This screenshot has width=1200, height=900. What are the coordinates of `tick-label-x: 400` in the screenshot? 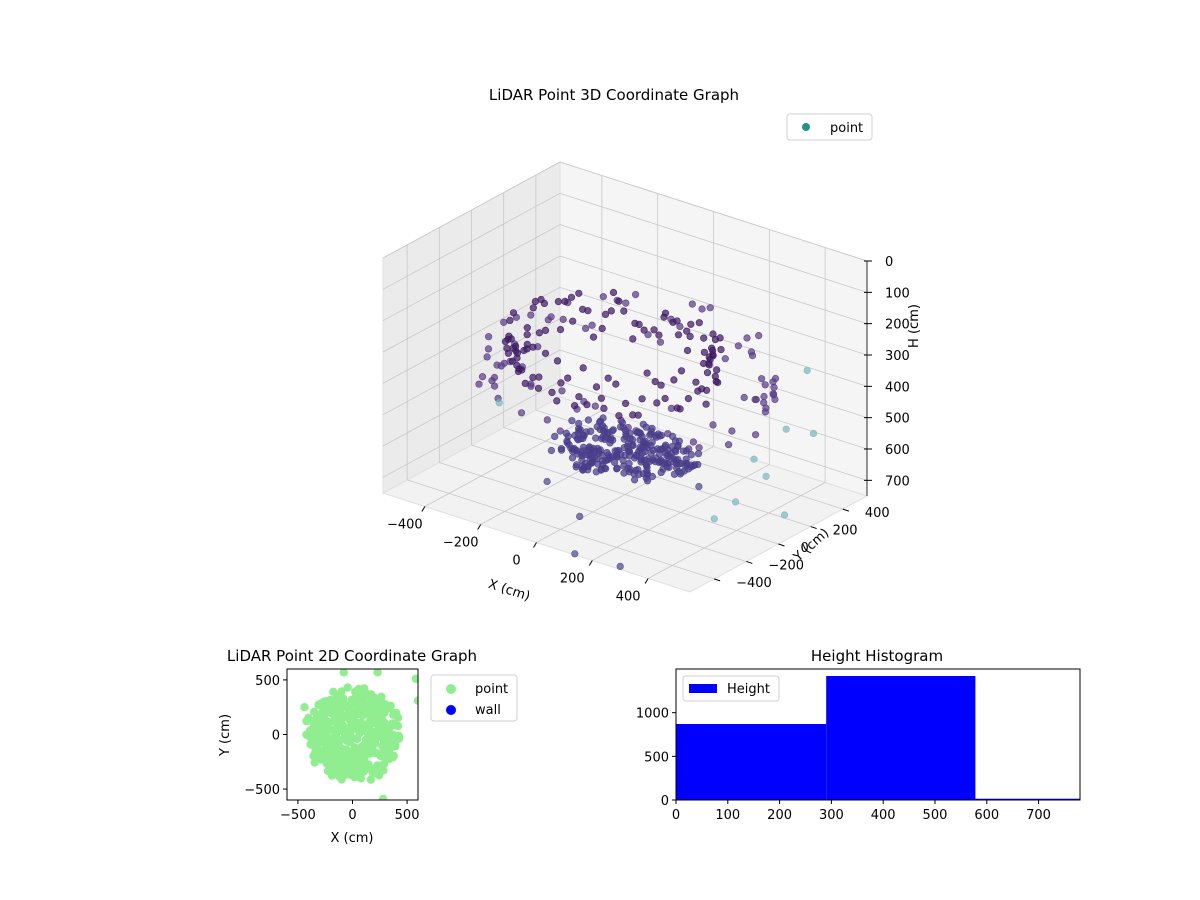 It's located at (628, 597).